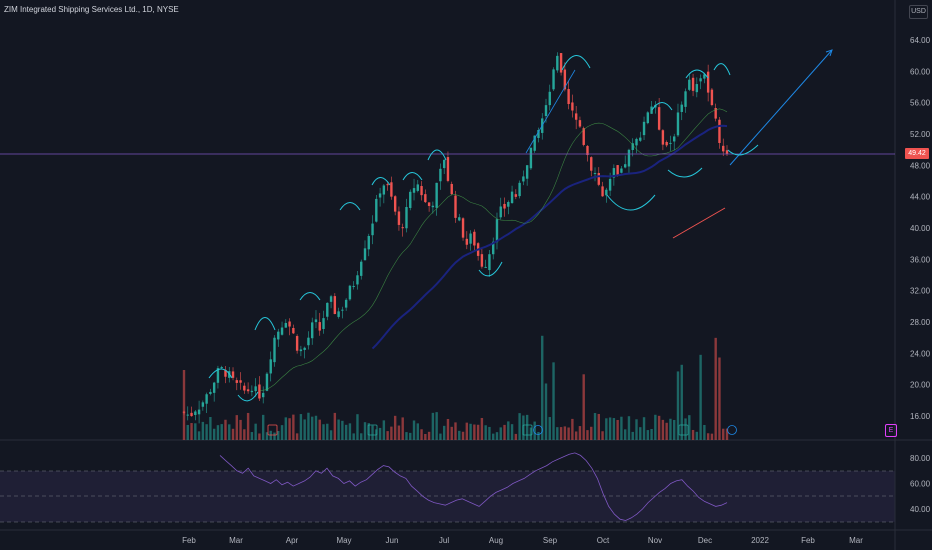 The image size is (932, 550). What do you see at coordinates (920, 71) in the screenshot?
I see `price-tick-label: 60.00` at bounding box center [920, 71].